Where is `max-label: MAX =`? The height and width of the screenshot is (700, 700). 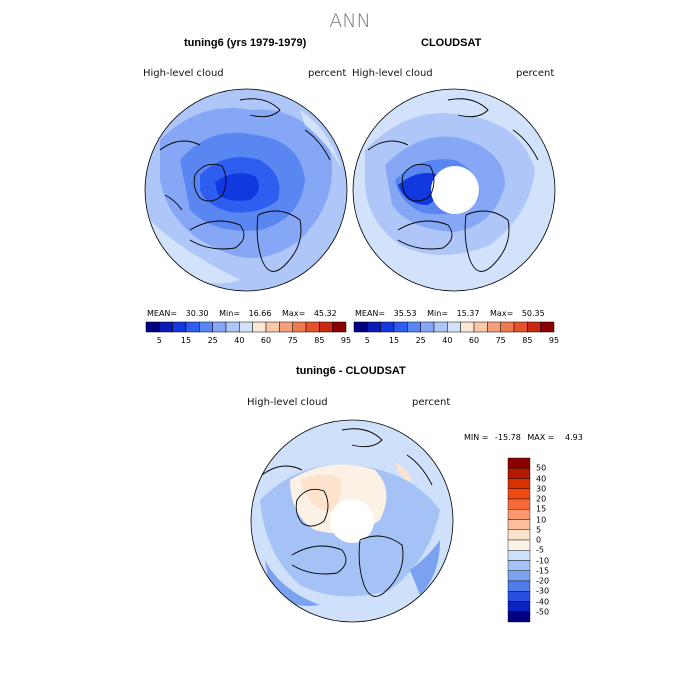
max-label: MAX = is located at coordinates (541, 437).